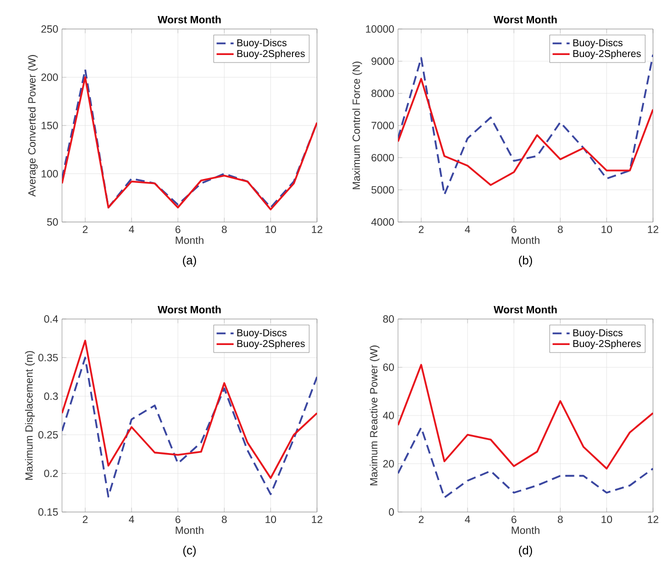 The height and width of the screenshot is (573, 668). I want to click on y-axis-title: Average Converted Power (W), so click(33, 126).